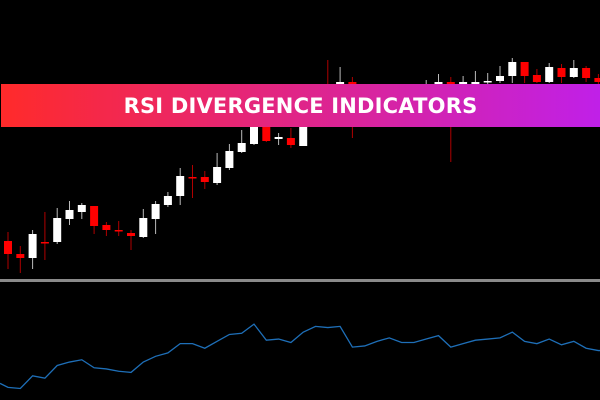 The image size is (600, 400). Describe the element at coordinates (300, 280) in the screenshot. I see `panel-separator` at that location.